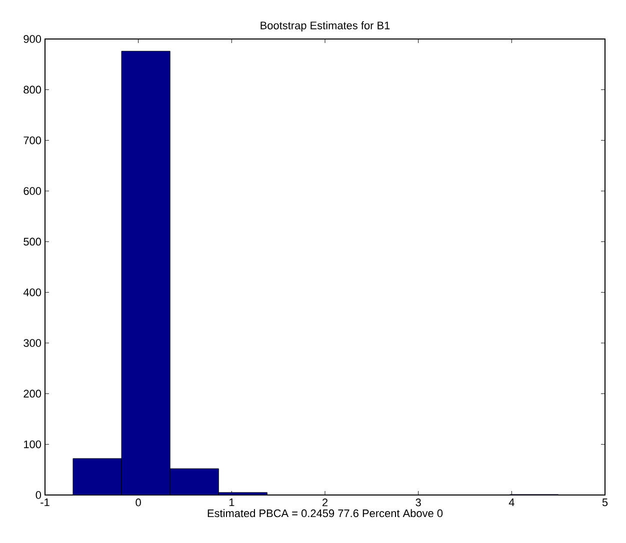 The image size is (626, 543). I want to click on y-tick-label: 0, so click(39, 495).